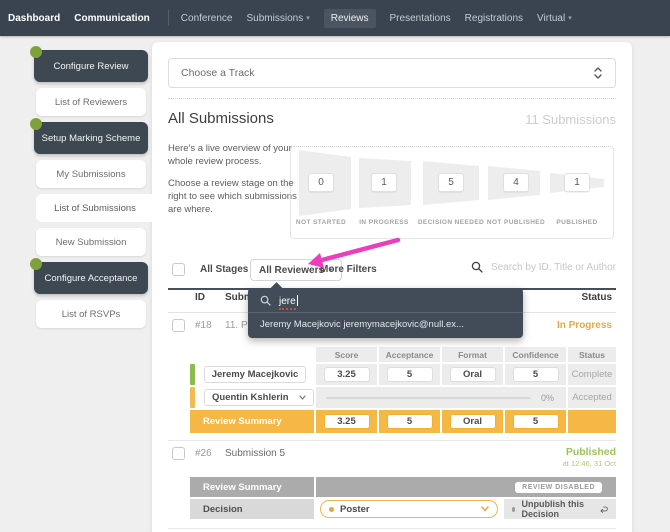  Describe the element at coordinates (252, 374) in the screenshot. I see `reviewer-cell: Jeremy Macejkovic` at that location.